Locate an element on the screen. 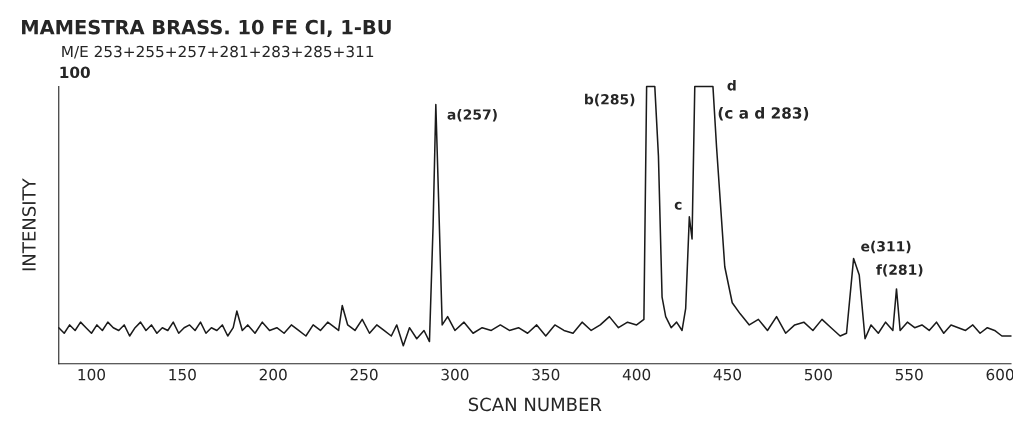 The height and width of the screenshot is (433, 1013). y-axis-title: INTENSITY is located at coordinates (29, 224).